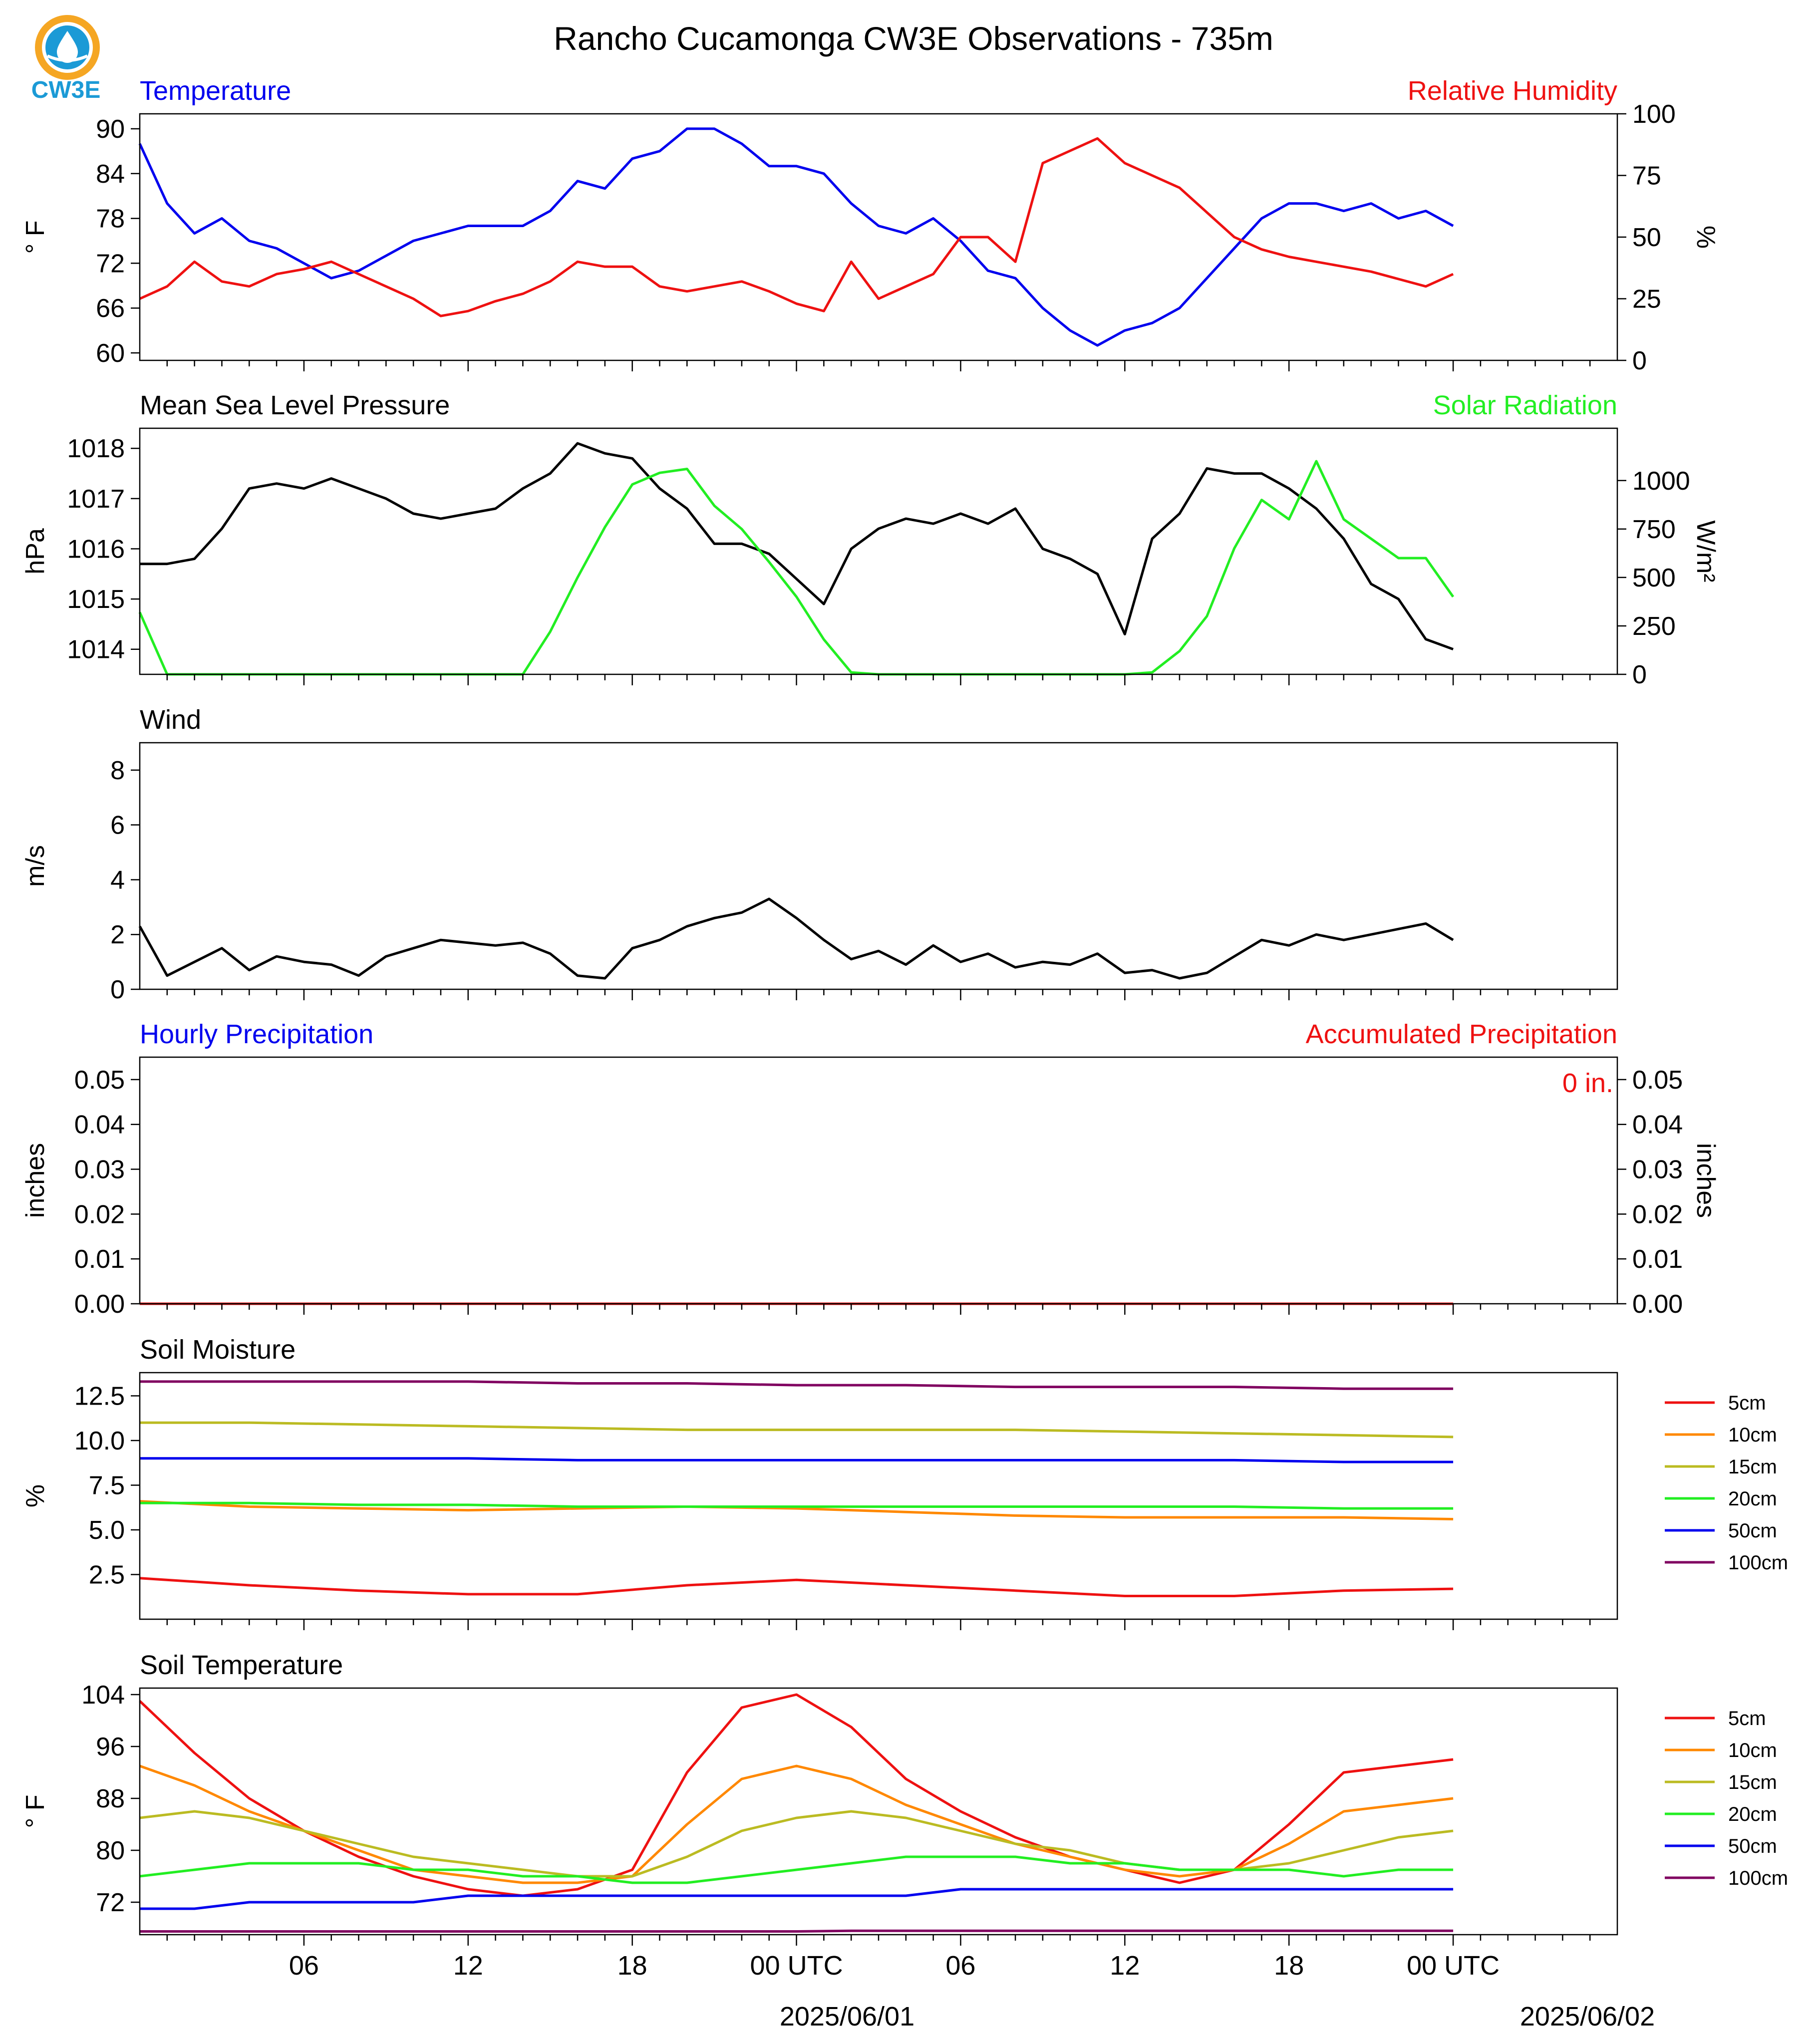 The height and width of the screenshot is (2028, 1820). Describe the element at coordinates (96, 448) in the screenshot. I see `y-tick-label-left: 1018` at that location.